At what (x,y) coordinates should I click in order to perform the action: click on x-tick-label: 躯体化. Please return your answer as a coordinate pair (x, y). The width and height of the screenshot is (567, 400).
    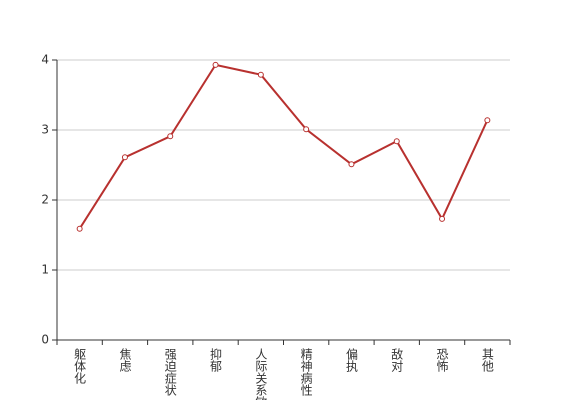
    Looking at the image, I should click on (80, 366).